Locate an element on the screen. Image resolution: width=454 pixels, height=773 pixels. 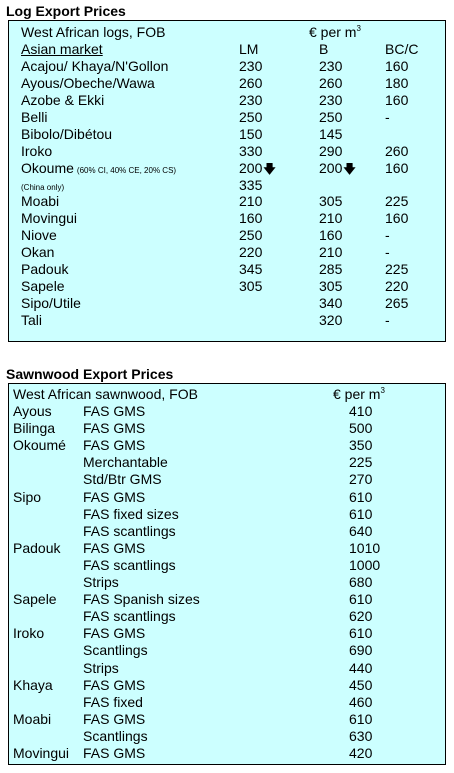
col-bcc-header: BC/C is located at coordinates (402, 49).